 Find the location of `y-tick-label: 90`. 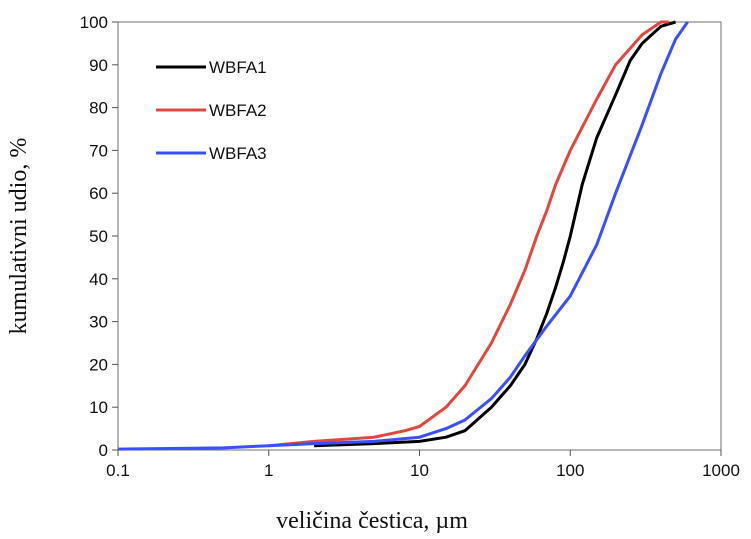

y-tick-label: 90 is located at coordinates (98, 65).